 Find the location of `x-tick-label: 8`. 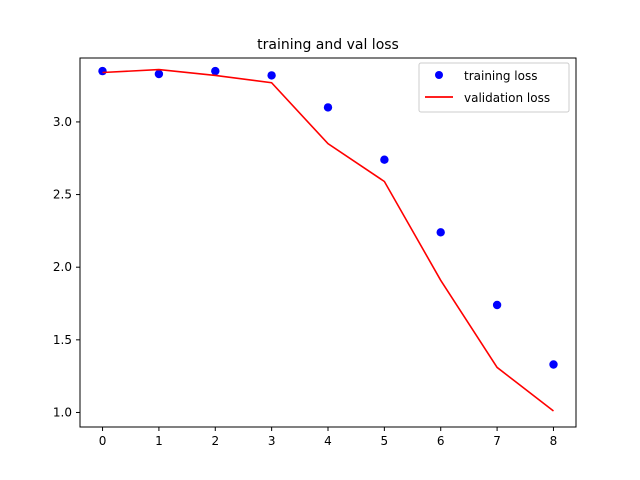

x-tick-label: 8 is located at coordinates (554, 441).